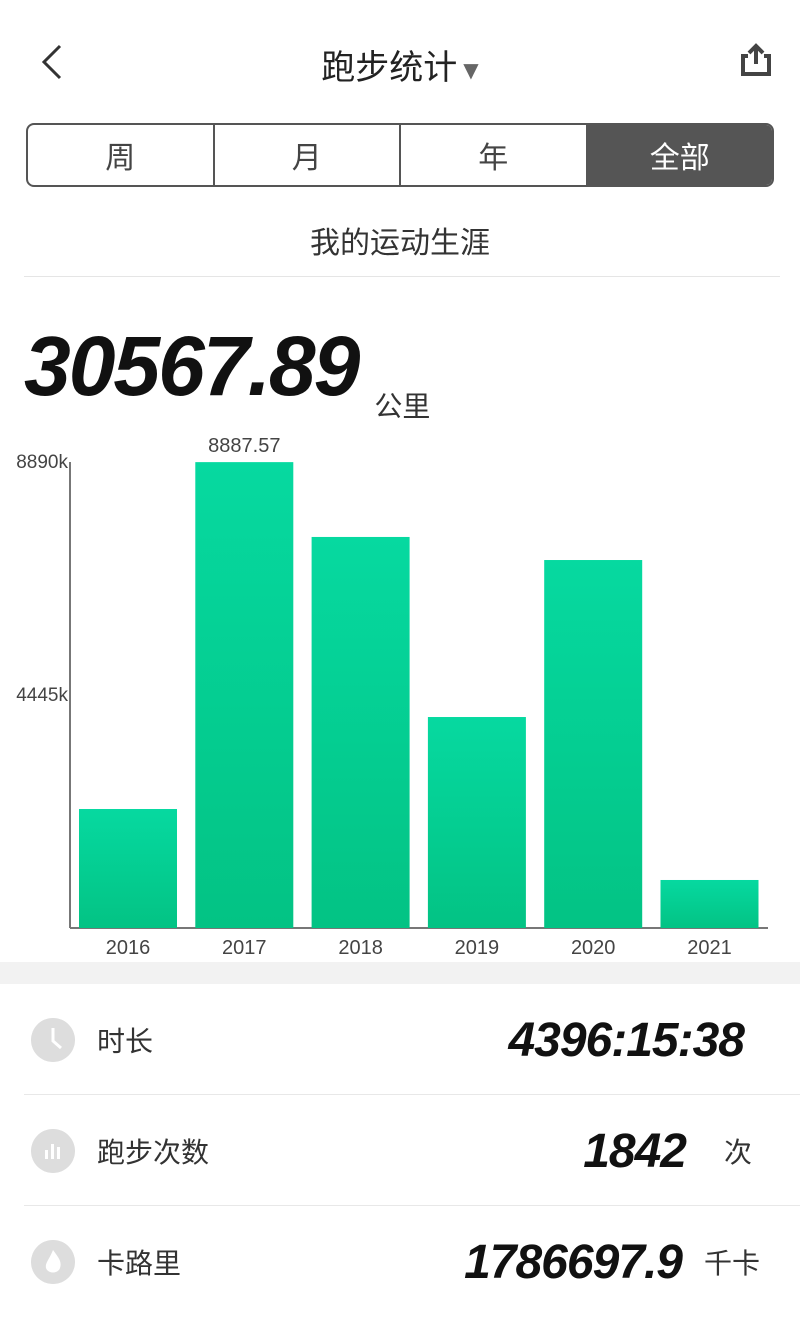 Image resolution: width=800 pixels, height=1317 pixels. I want to click on stat-label: 时长, so click(125, 1041).